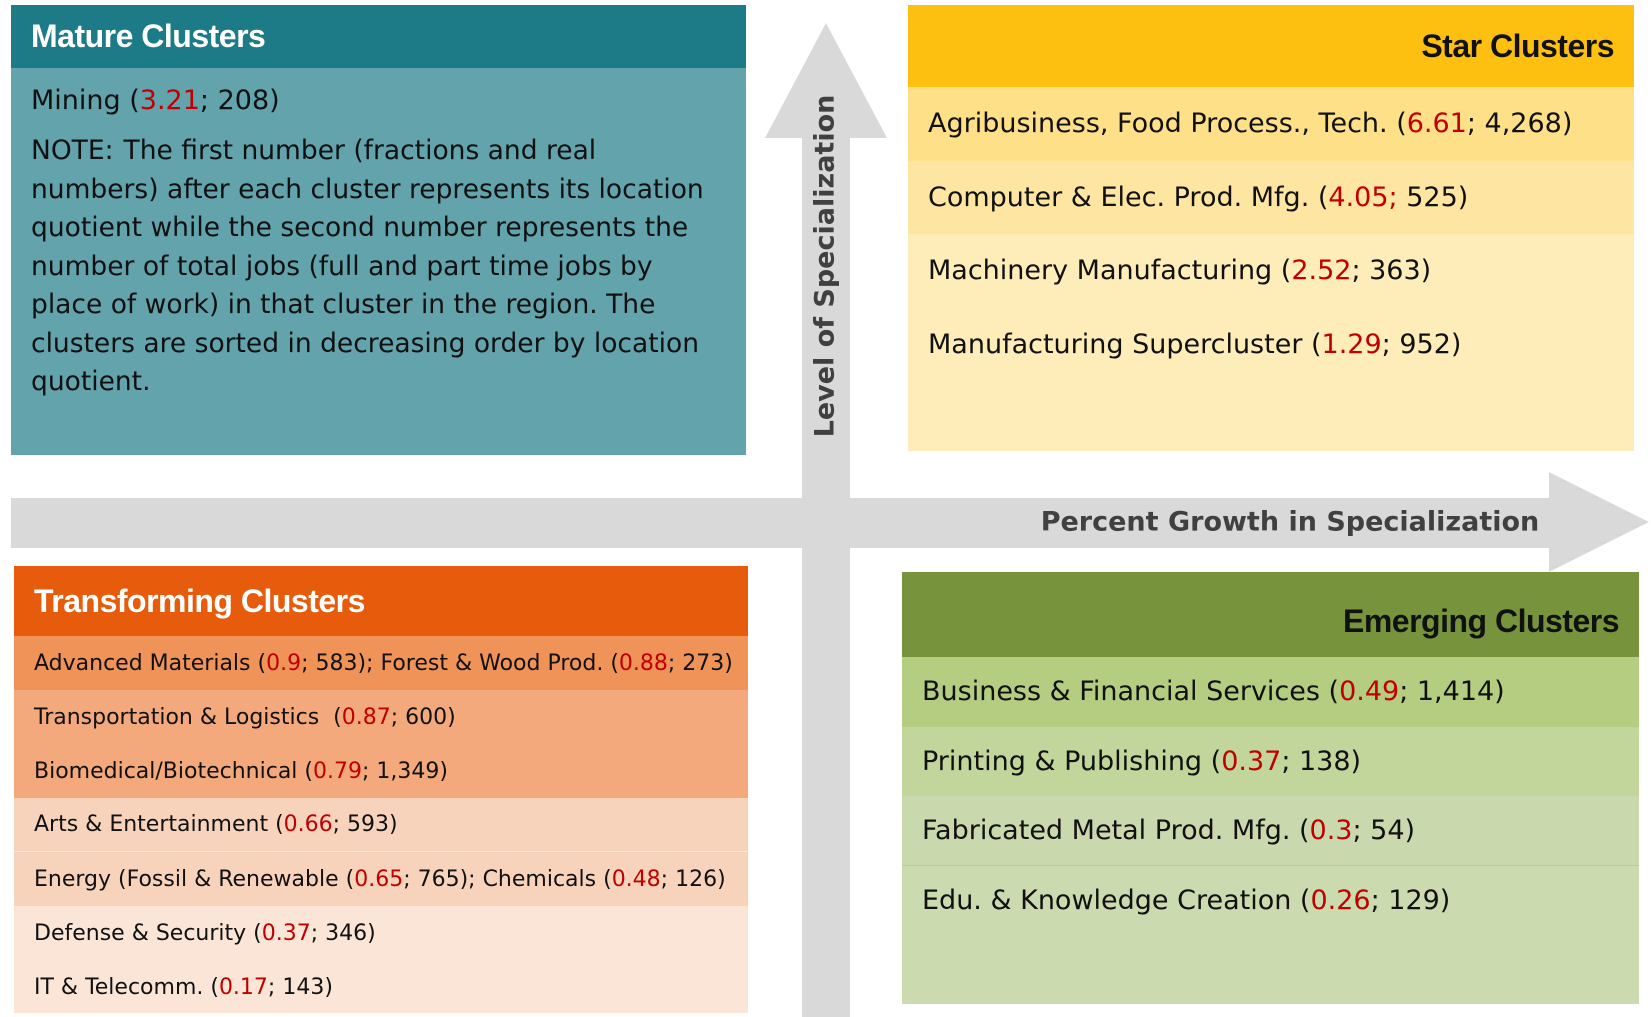  I want to click on cluster-text: Energy (Fossil & Renewable (, so click(194, 879).